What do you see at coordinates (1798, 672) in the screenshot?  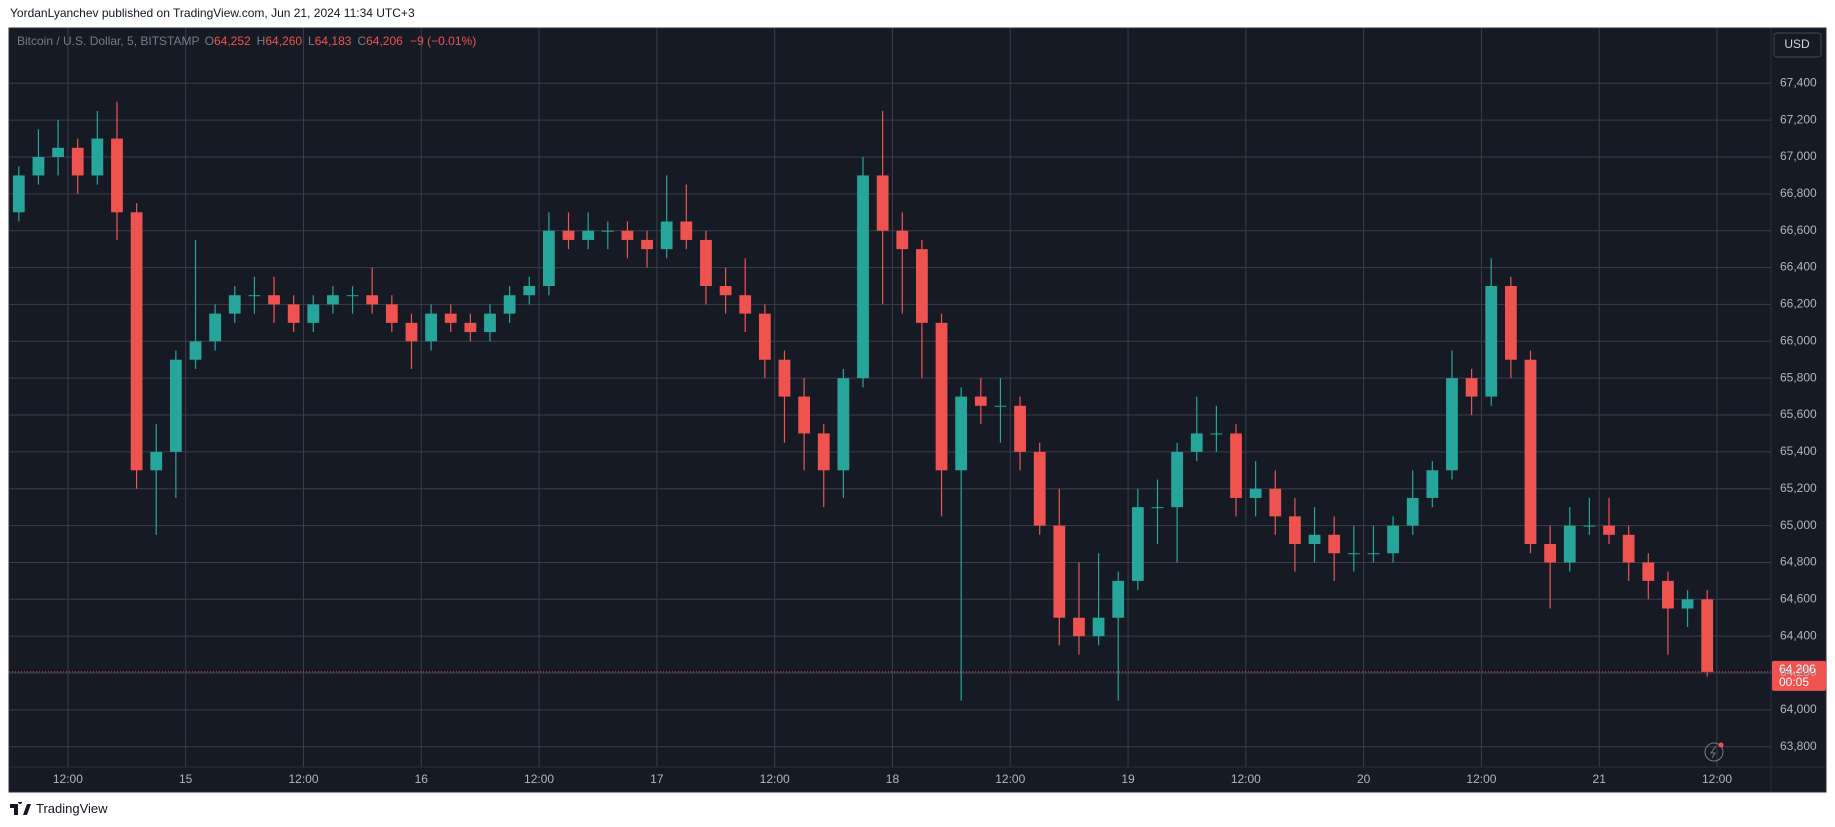 I see `y-tick-label: 64,200` at bounding box center [1798, 672].